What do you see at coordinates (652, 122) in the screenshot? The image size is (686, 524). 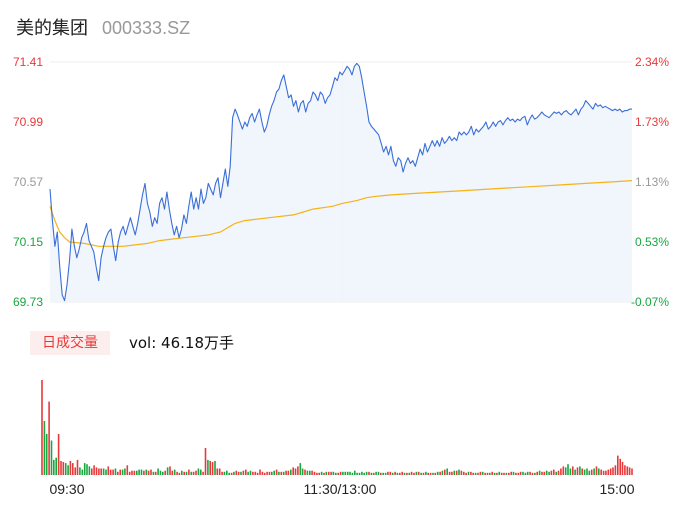 I see `percent-tick-label: 1.73%` at bounding box center [652, 122].